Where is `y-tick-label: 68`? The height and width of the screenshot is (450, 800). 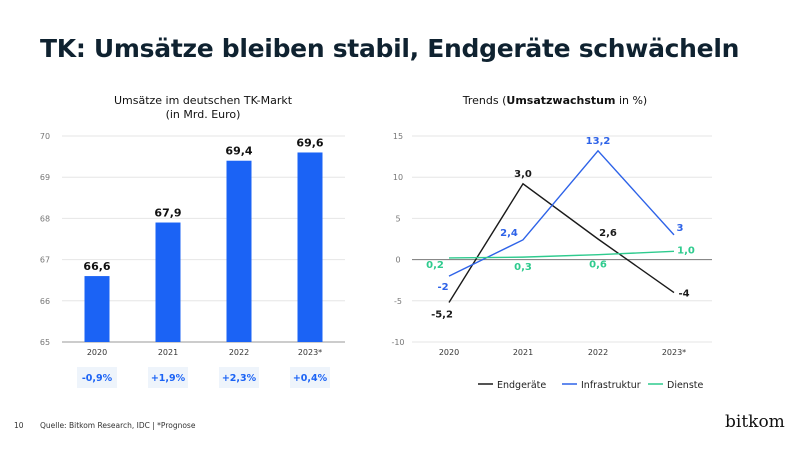
y-tick-label: 68 is located at coordinates (45, 218).